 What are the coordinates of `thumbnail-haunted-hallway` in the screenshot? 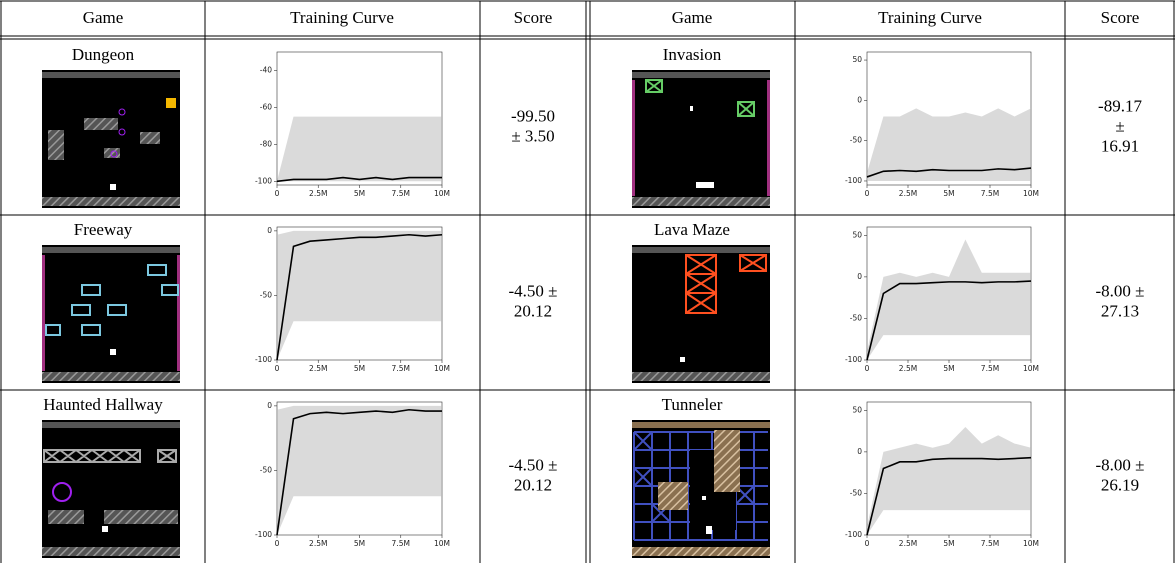 It's located at (111, 489).